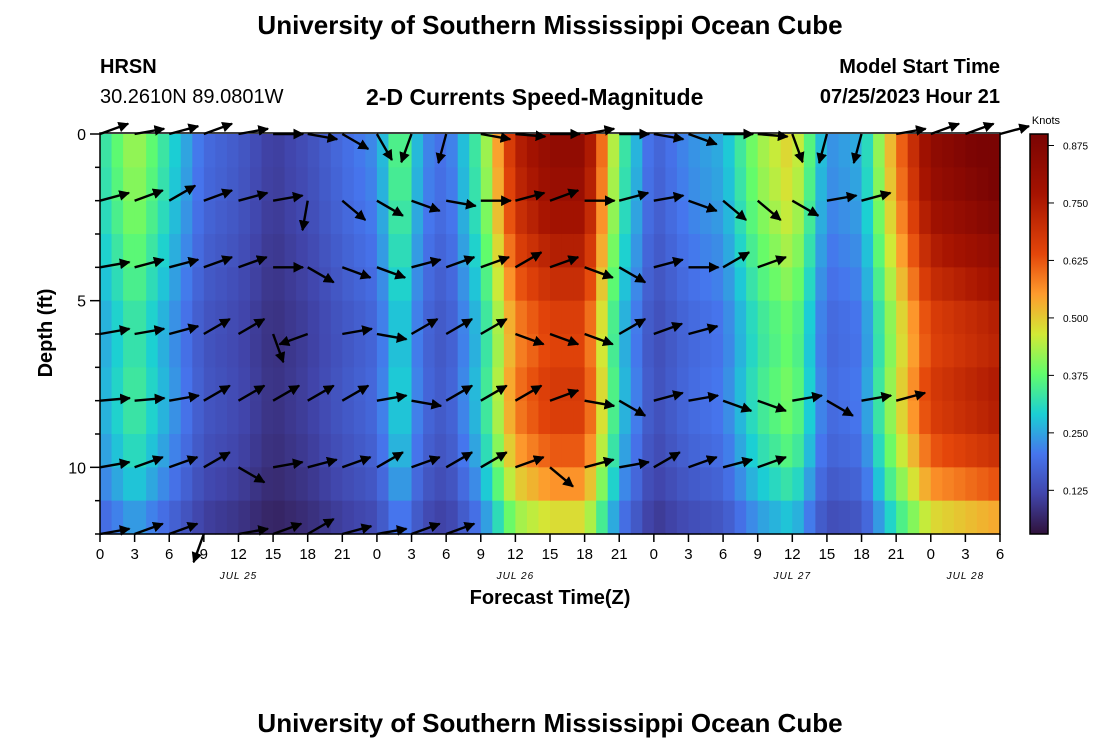  I want to click on model-start-label: Model Start Time, so click(919, 67).